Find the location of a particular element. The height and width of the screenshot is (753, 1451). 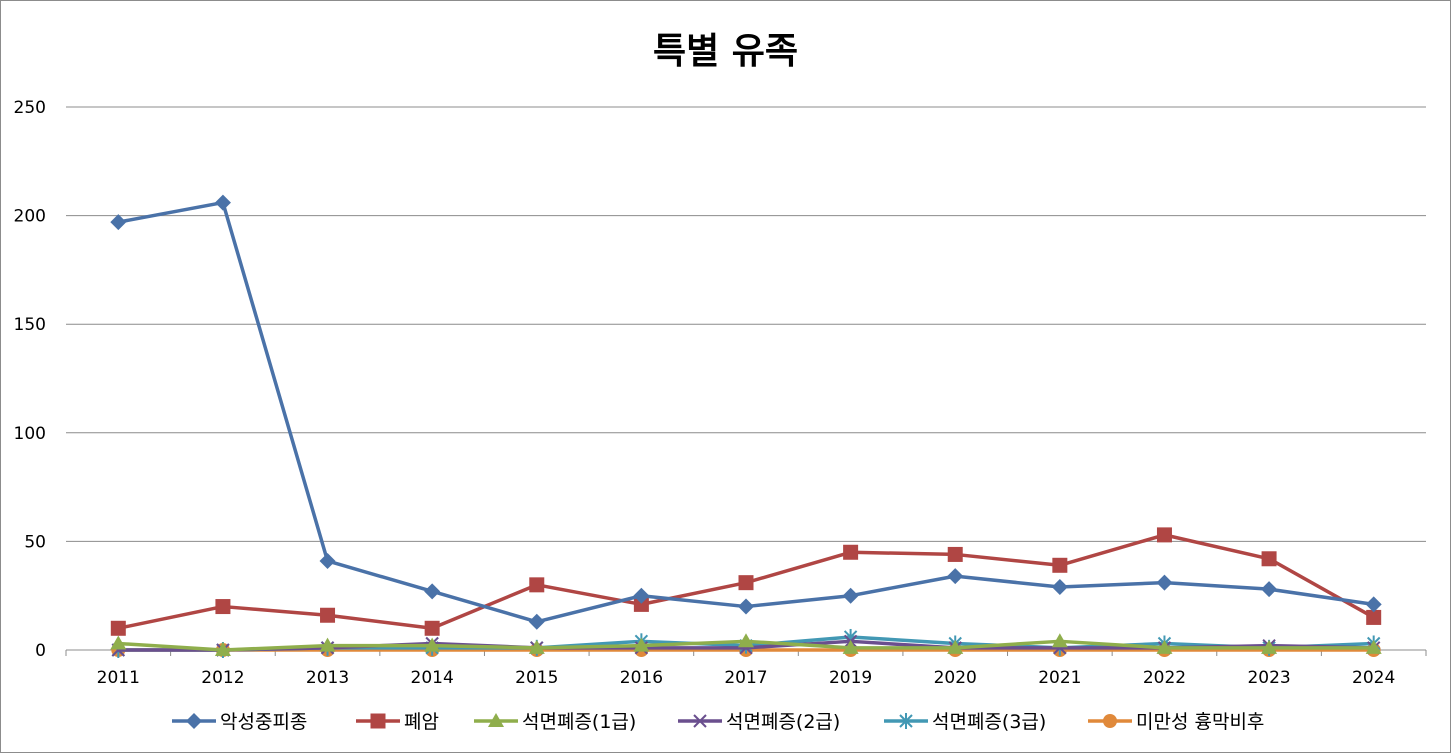

legend-label: 석면폐증(2급) is located at coordinates (783, 722).